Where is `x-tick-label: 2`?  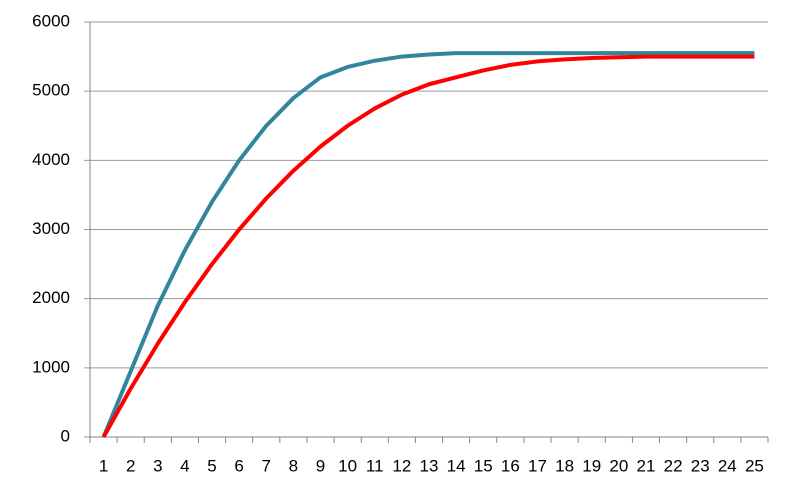
x-tick-label: 2 is located at coordinates (130, 465).